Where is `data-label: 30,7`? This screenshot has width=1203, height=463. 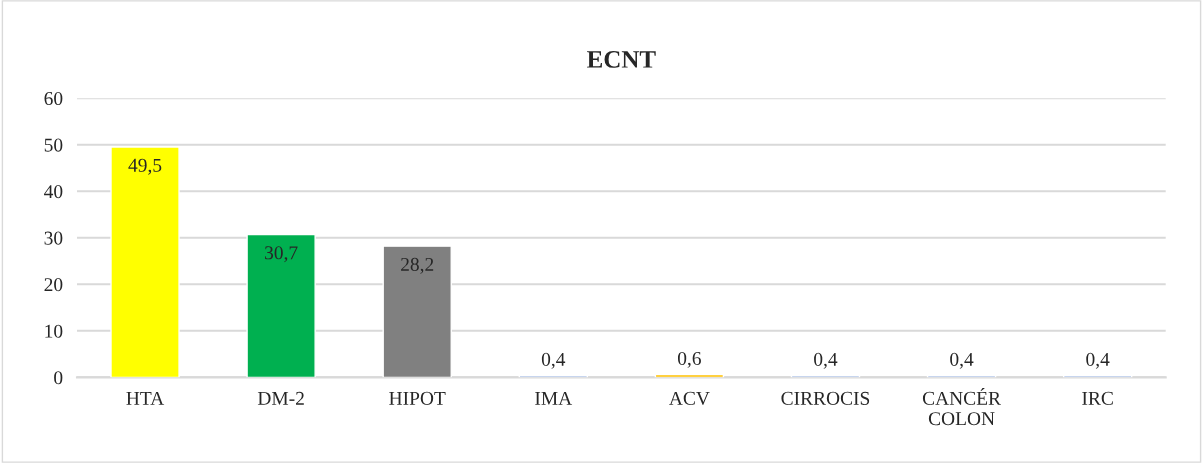
data-label: 30,7 is located at coordinates (281, 254).